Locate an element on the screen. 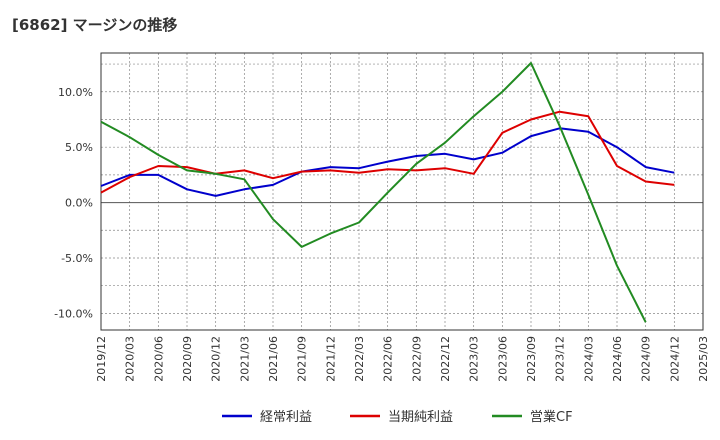 This screenshot has height=440, width=720. x-tick-label: 2024/03 is located at coordinates (588, 359).